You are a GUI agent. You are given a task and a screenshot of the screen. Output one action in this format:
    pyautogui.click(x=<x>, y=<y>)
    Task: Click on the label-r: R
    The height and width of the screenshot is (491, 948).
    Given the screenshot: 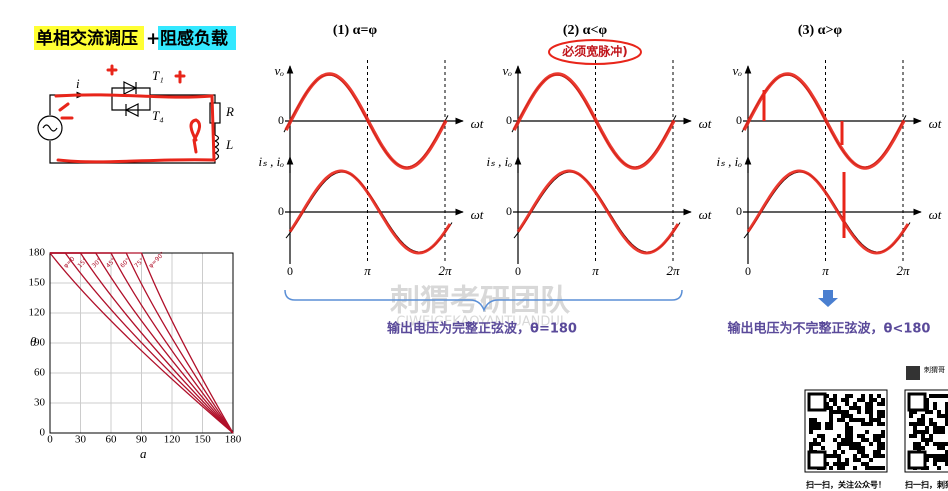 What is the action you would take?
    pyautogui.click(x=229, y=111)
    